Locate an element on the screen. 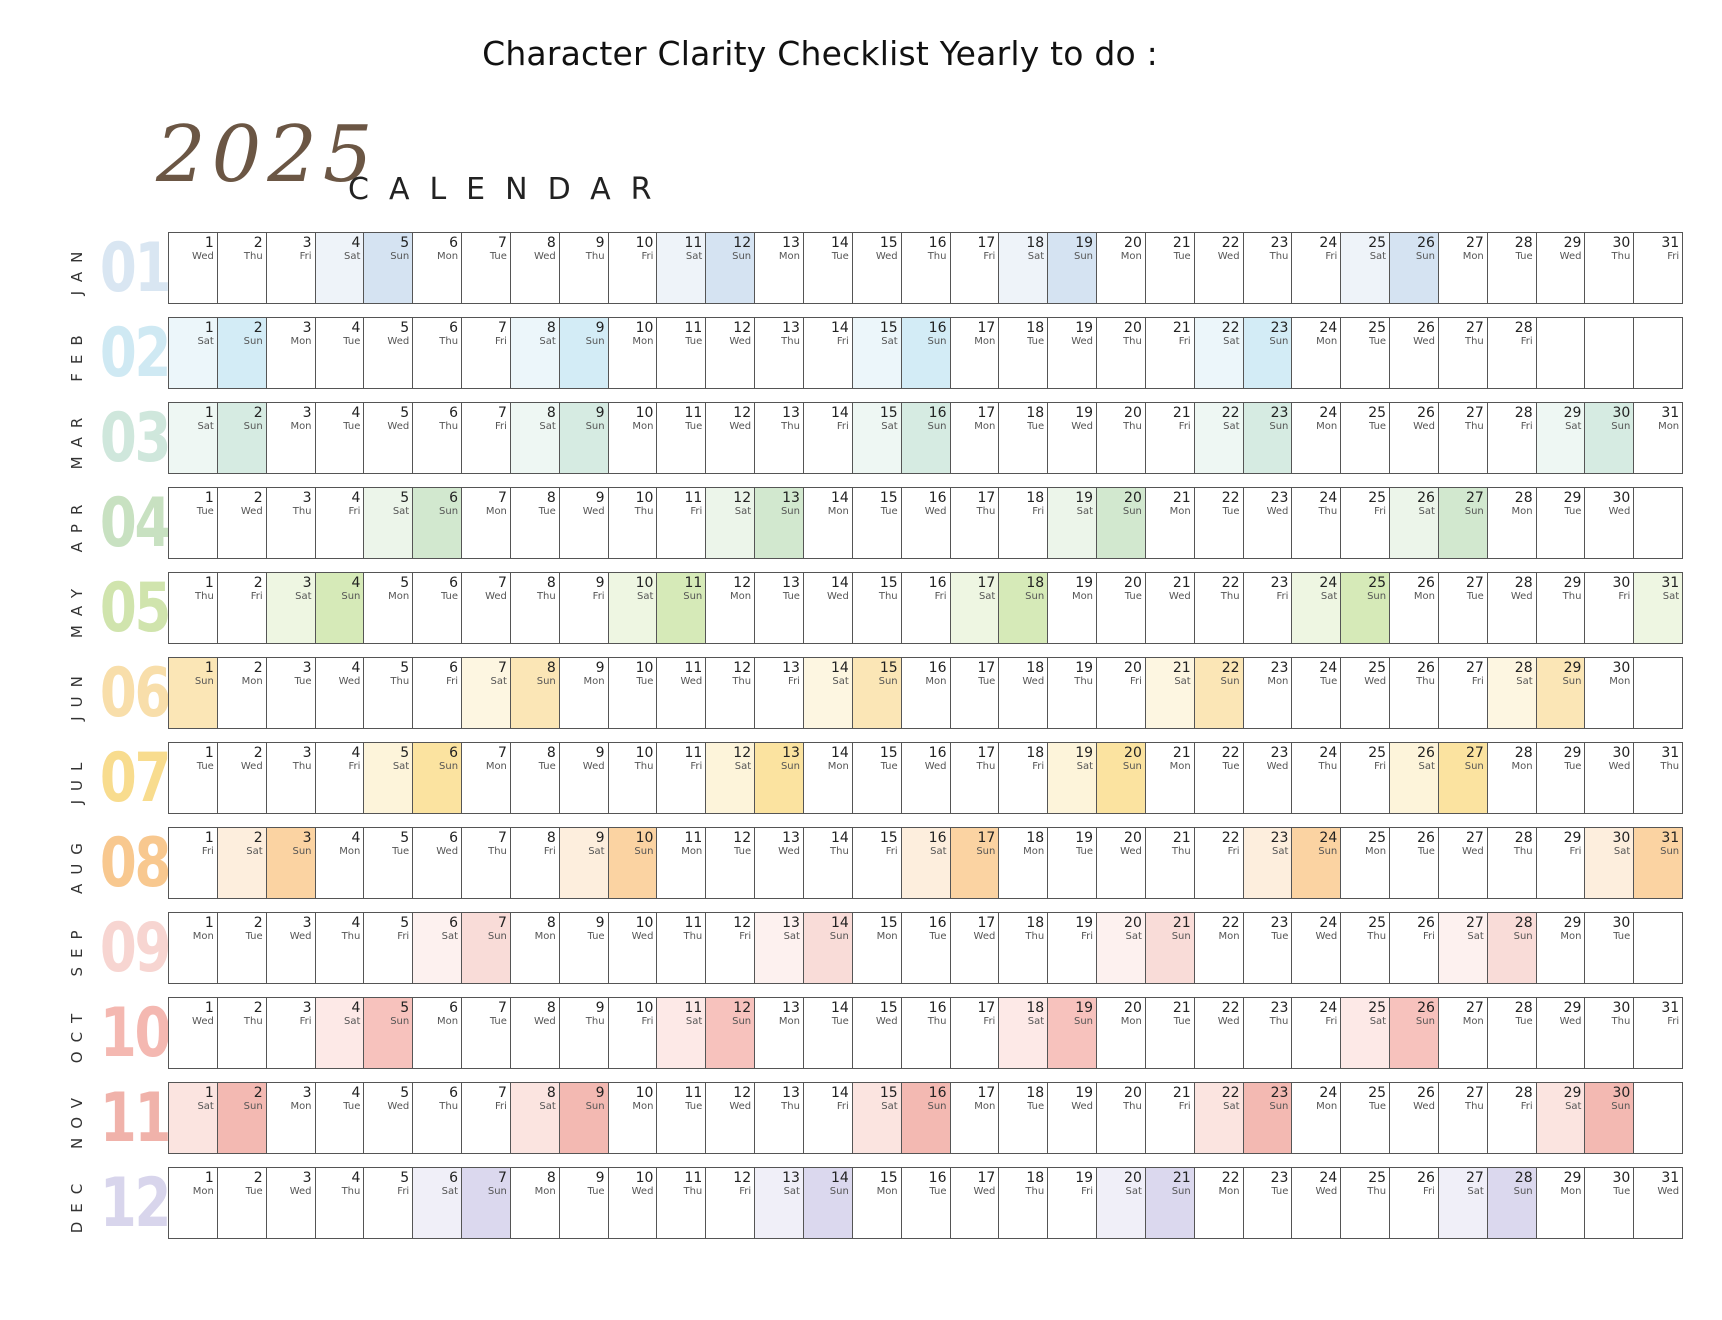  day-cell: 13 Fri is located at coordinates (779, 693).